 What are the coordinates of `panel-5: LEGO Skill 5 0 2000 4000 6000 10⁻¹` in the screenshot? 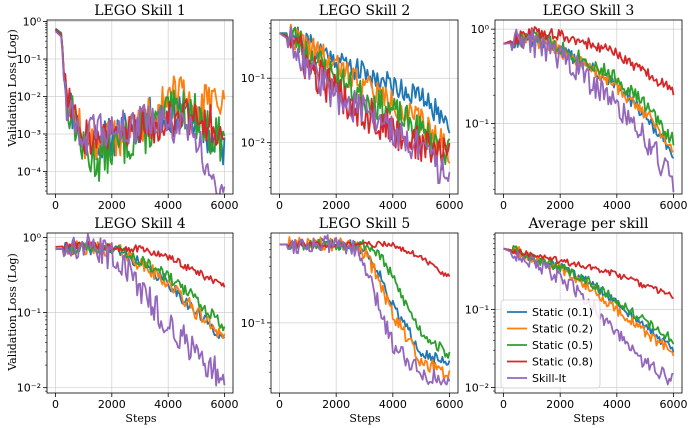 It's located at (352, 313).